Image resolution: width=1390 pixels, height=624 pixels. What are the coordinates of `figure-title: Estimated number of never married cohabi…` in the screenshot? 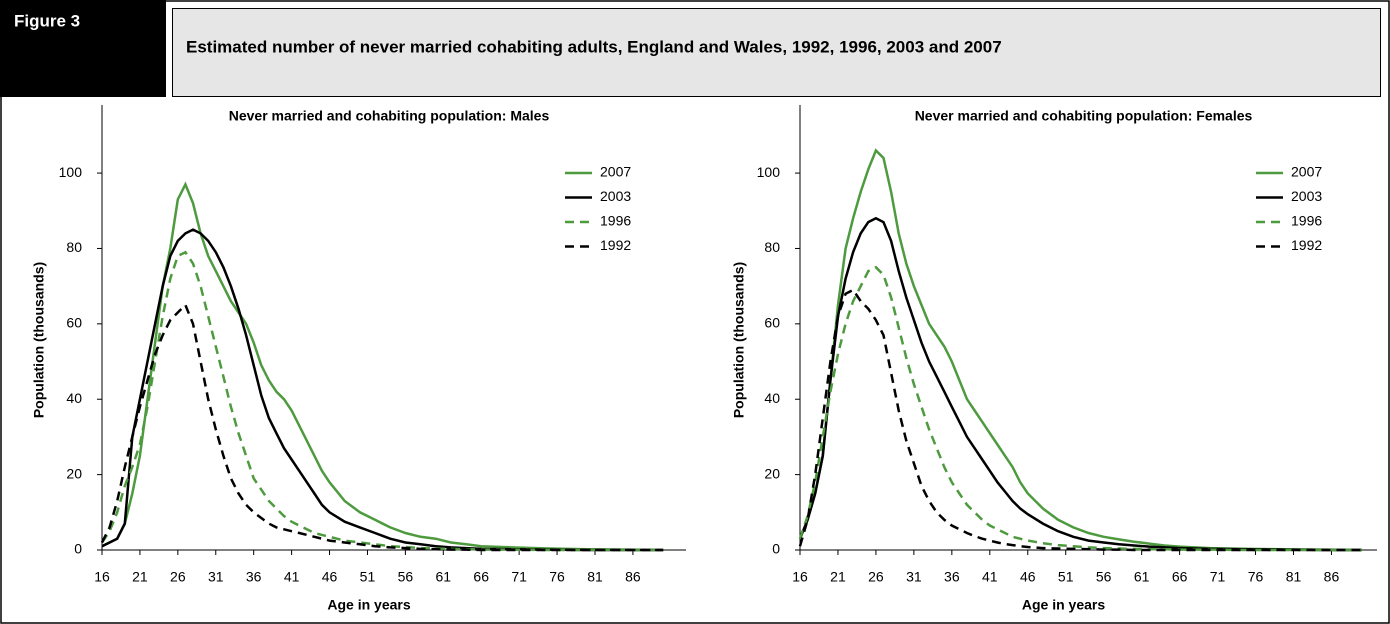 It's located at (594, 46).